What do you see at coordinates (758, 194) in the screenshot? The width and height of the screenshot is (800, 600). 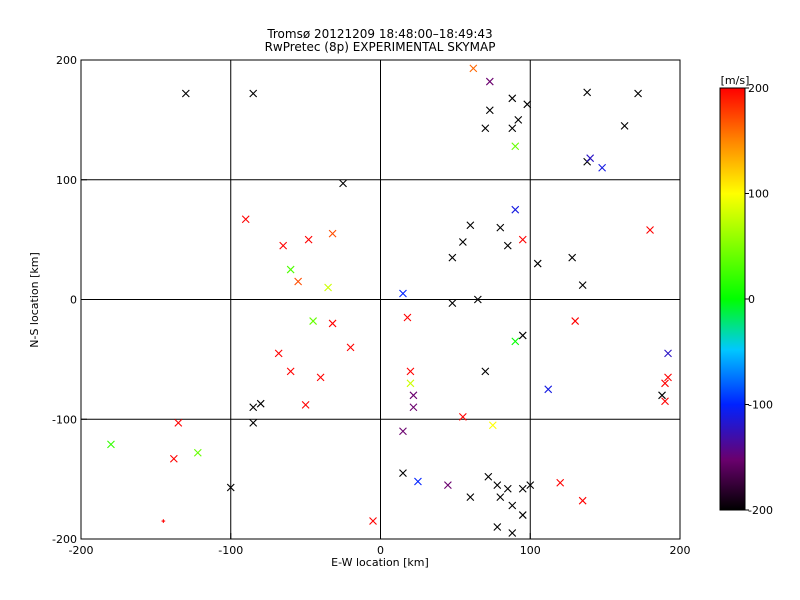 I see `colorbar-tick-label: 100` at bounding box center [758, 194].